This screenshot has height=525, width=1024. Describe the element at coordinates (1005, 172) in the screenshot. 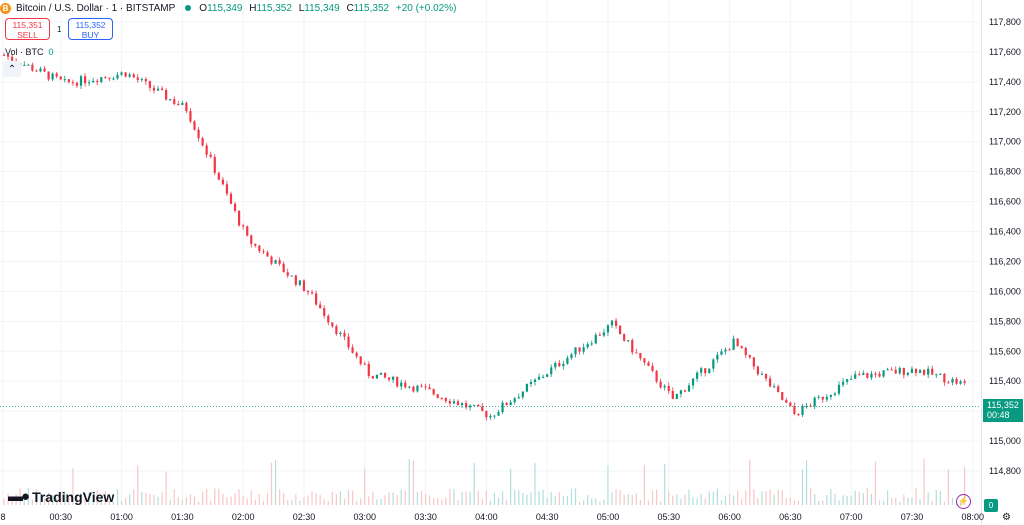

I see `price-tick-label: 116,800` at that location.